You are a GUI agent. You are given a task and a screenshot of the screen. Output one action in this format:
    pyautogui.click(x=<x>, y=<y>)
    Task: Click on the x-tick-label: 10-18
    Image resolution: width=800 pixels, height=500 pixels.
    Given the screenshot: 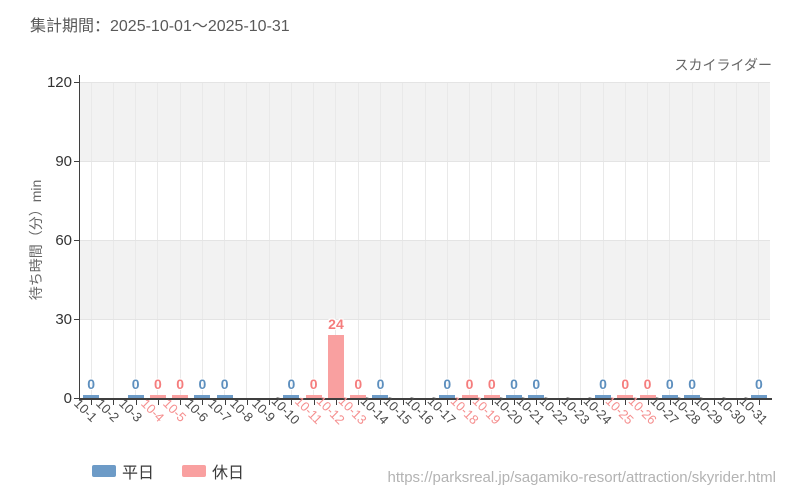 What is the action you would take?
    pyautogui.click(x=464, y=410)
    